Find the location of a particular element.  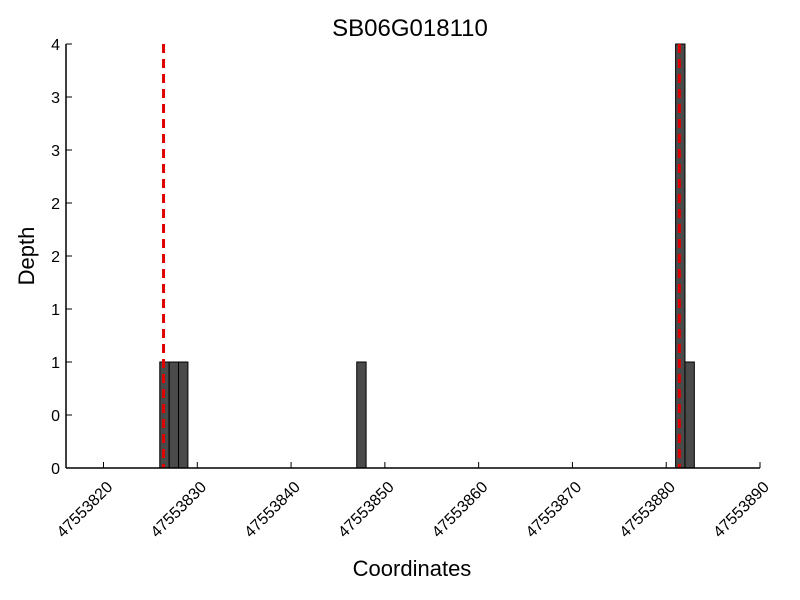

y-axis-label: Depth is located at coordinates (26, 256).